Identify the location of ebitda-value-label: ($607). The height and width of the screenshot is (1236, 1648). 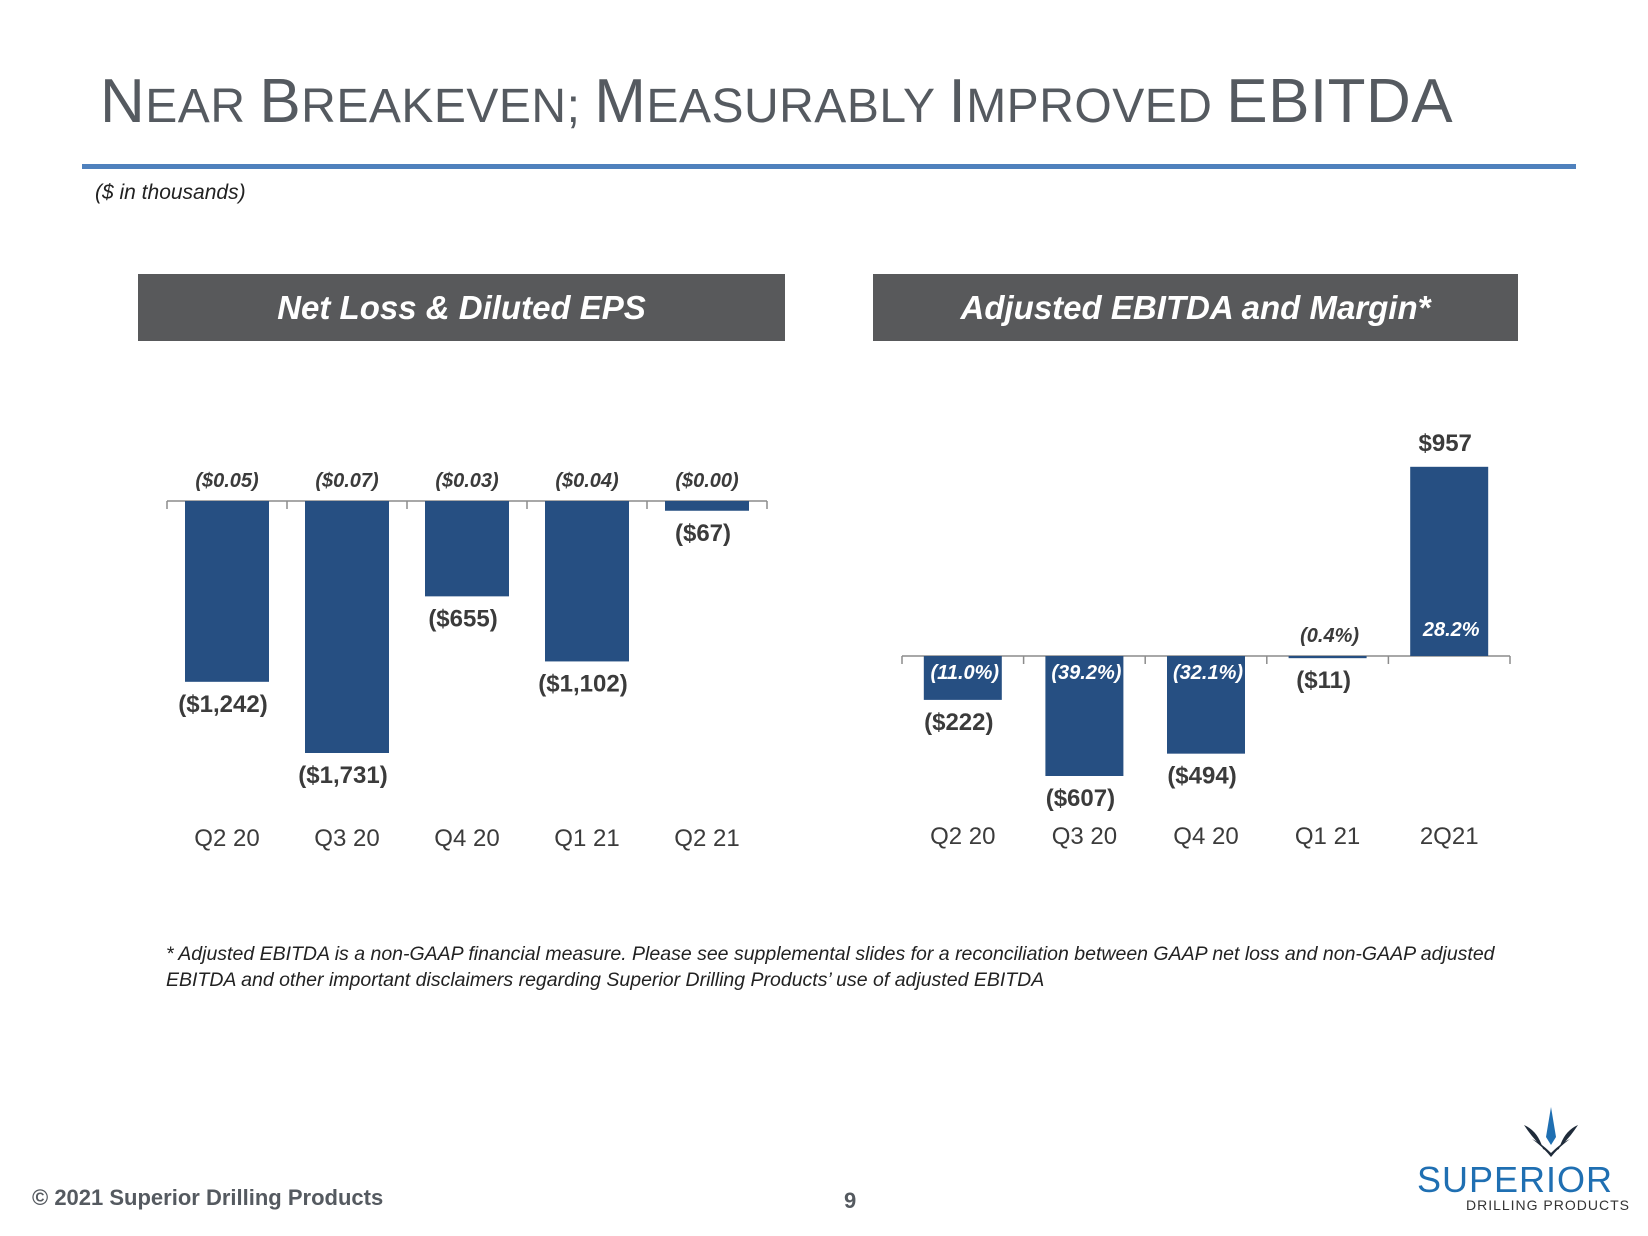
(1080, 798).